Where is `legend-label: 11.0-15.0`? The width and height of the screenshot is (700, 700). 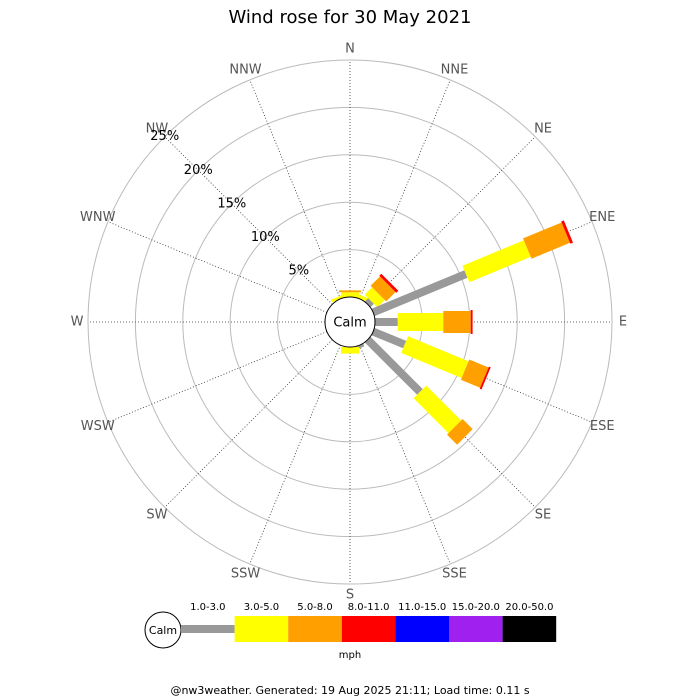
legend-label: 11.0-15.0 is located at coordinates (422, 607).